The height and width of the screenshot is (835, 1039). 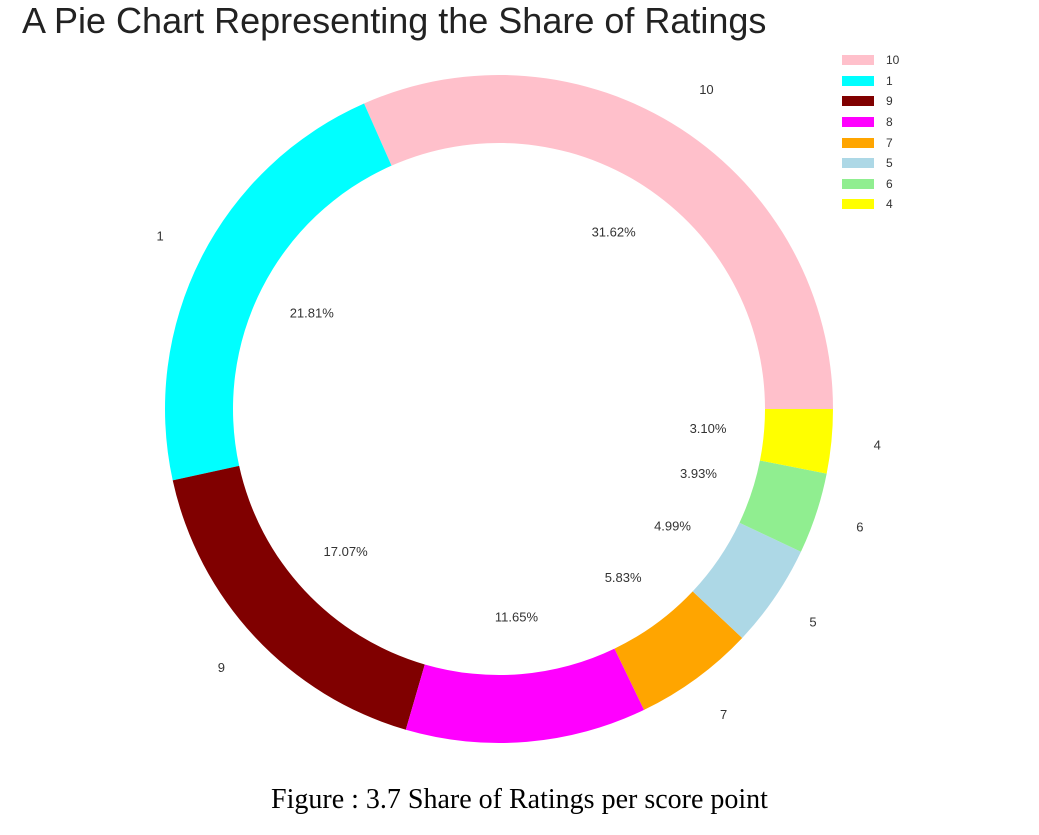 I want to click on slice-percent-label: 17.07%, so click(x=346, y=551).